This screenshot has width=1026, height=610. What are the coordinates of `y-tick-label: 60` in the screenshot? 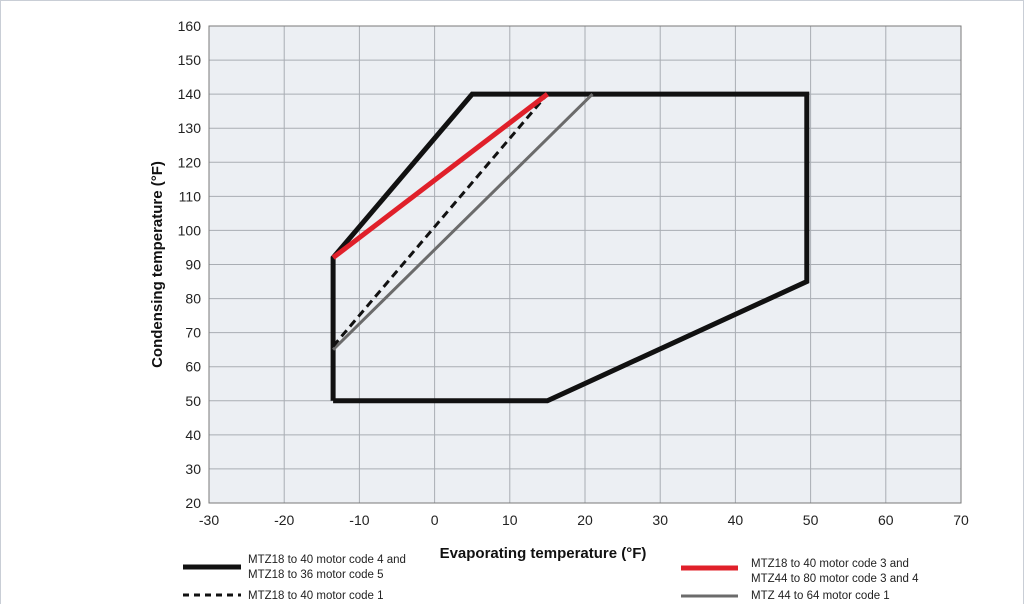 It's located at (193, 367).